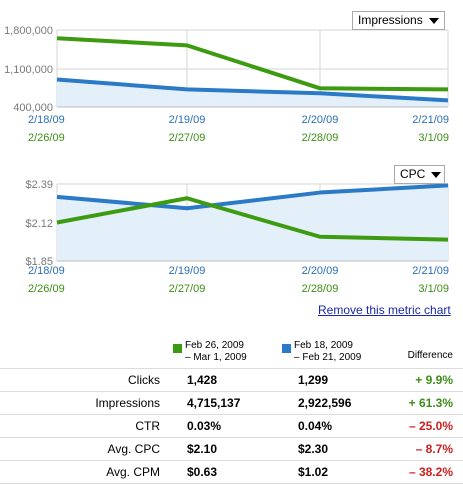 Image resolution: width=463 pixels, height=484 pixels. I want to click on period-b-value: 1,428, so click(202, 380).